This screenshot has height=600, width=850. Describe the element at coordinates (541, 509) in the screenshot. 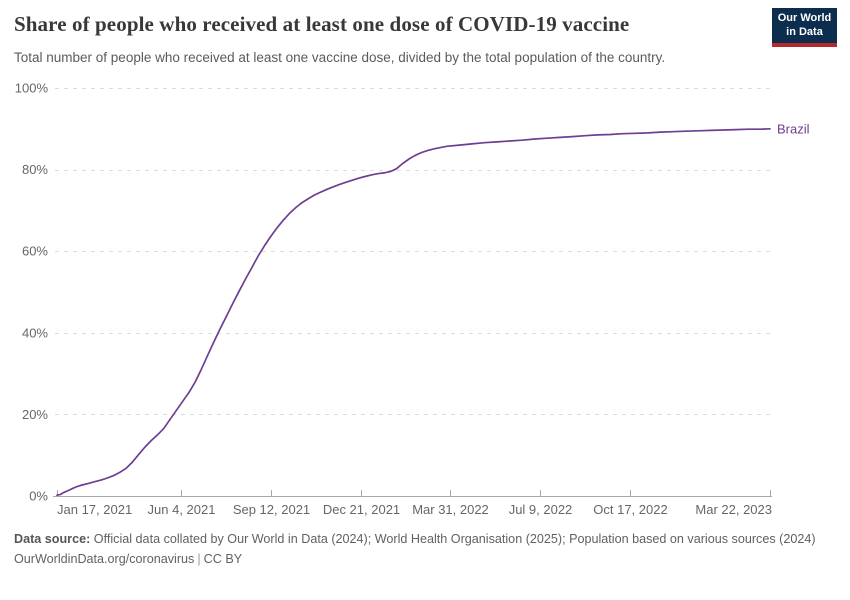

I see `x-tick-label: Jul 9, 2022` at that location.